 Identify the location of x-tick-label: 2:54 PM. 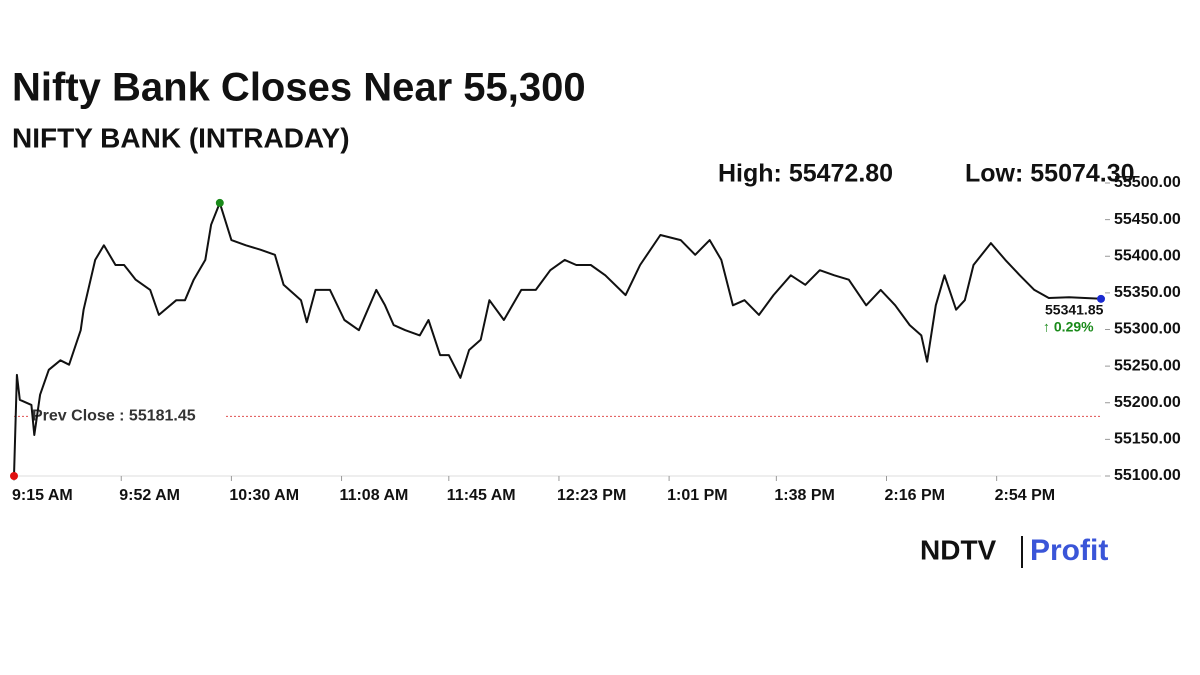
(1025, 495).